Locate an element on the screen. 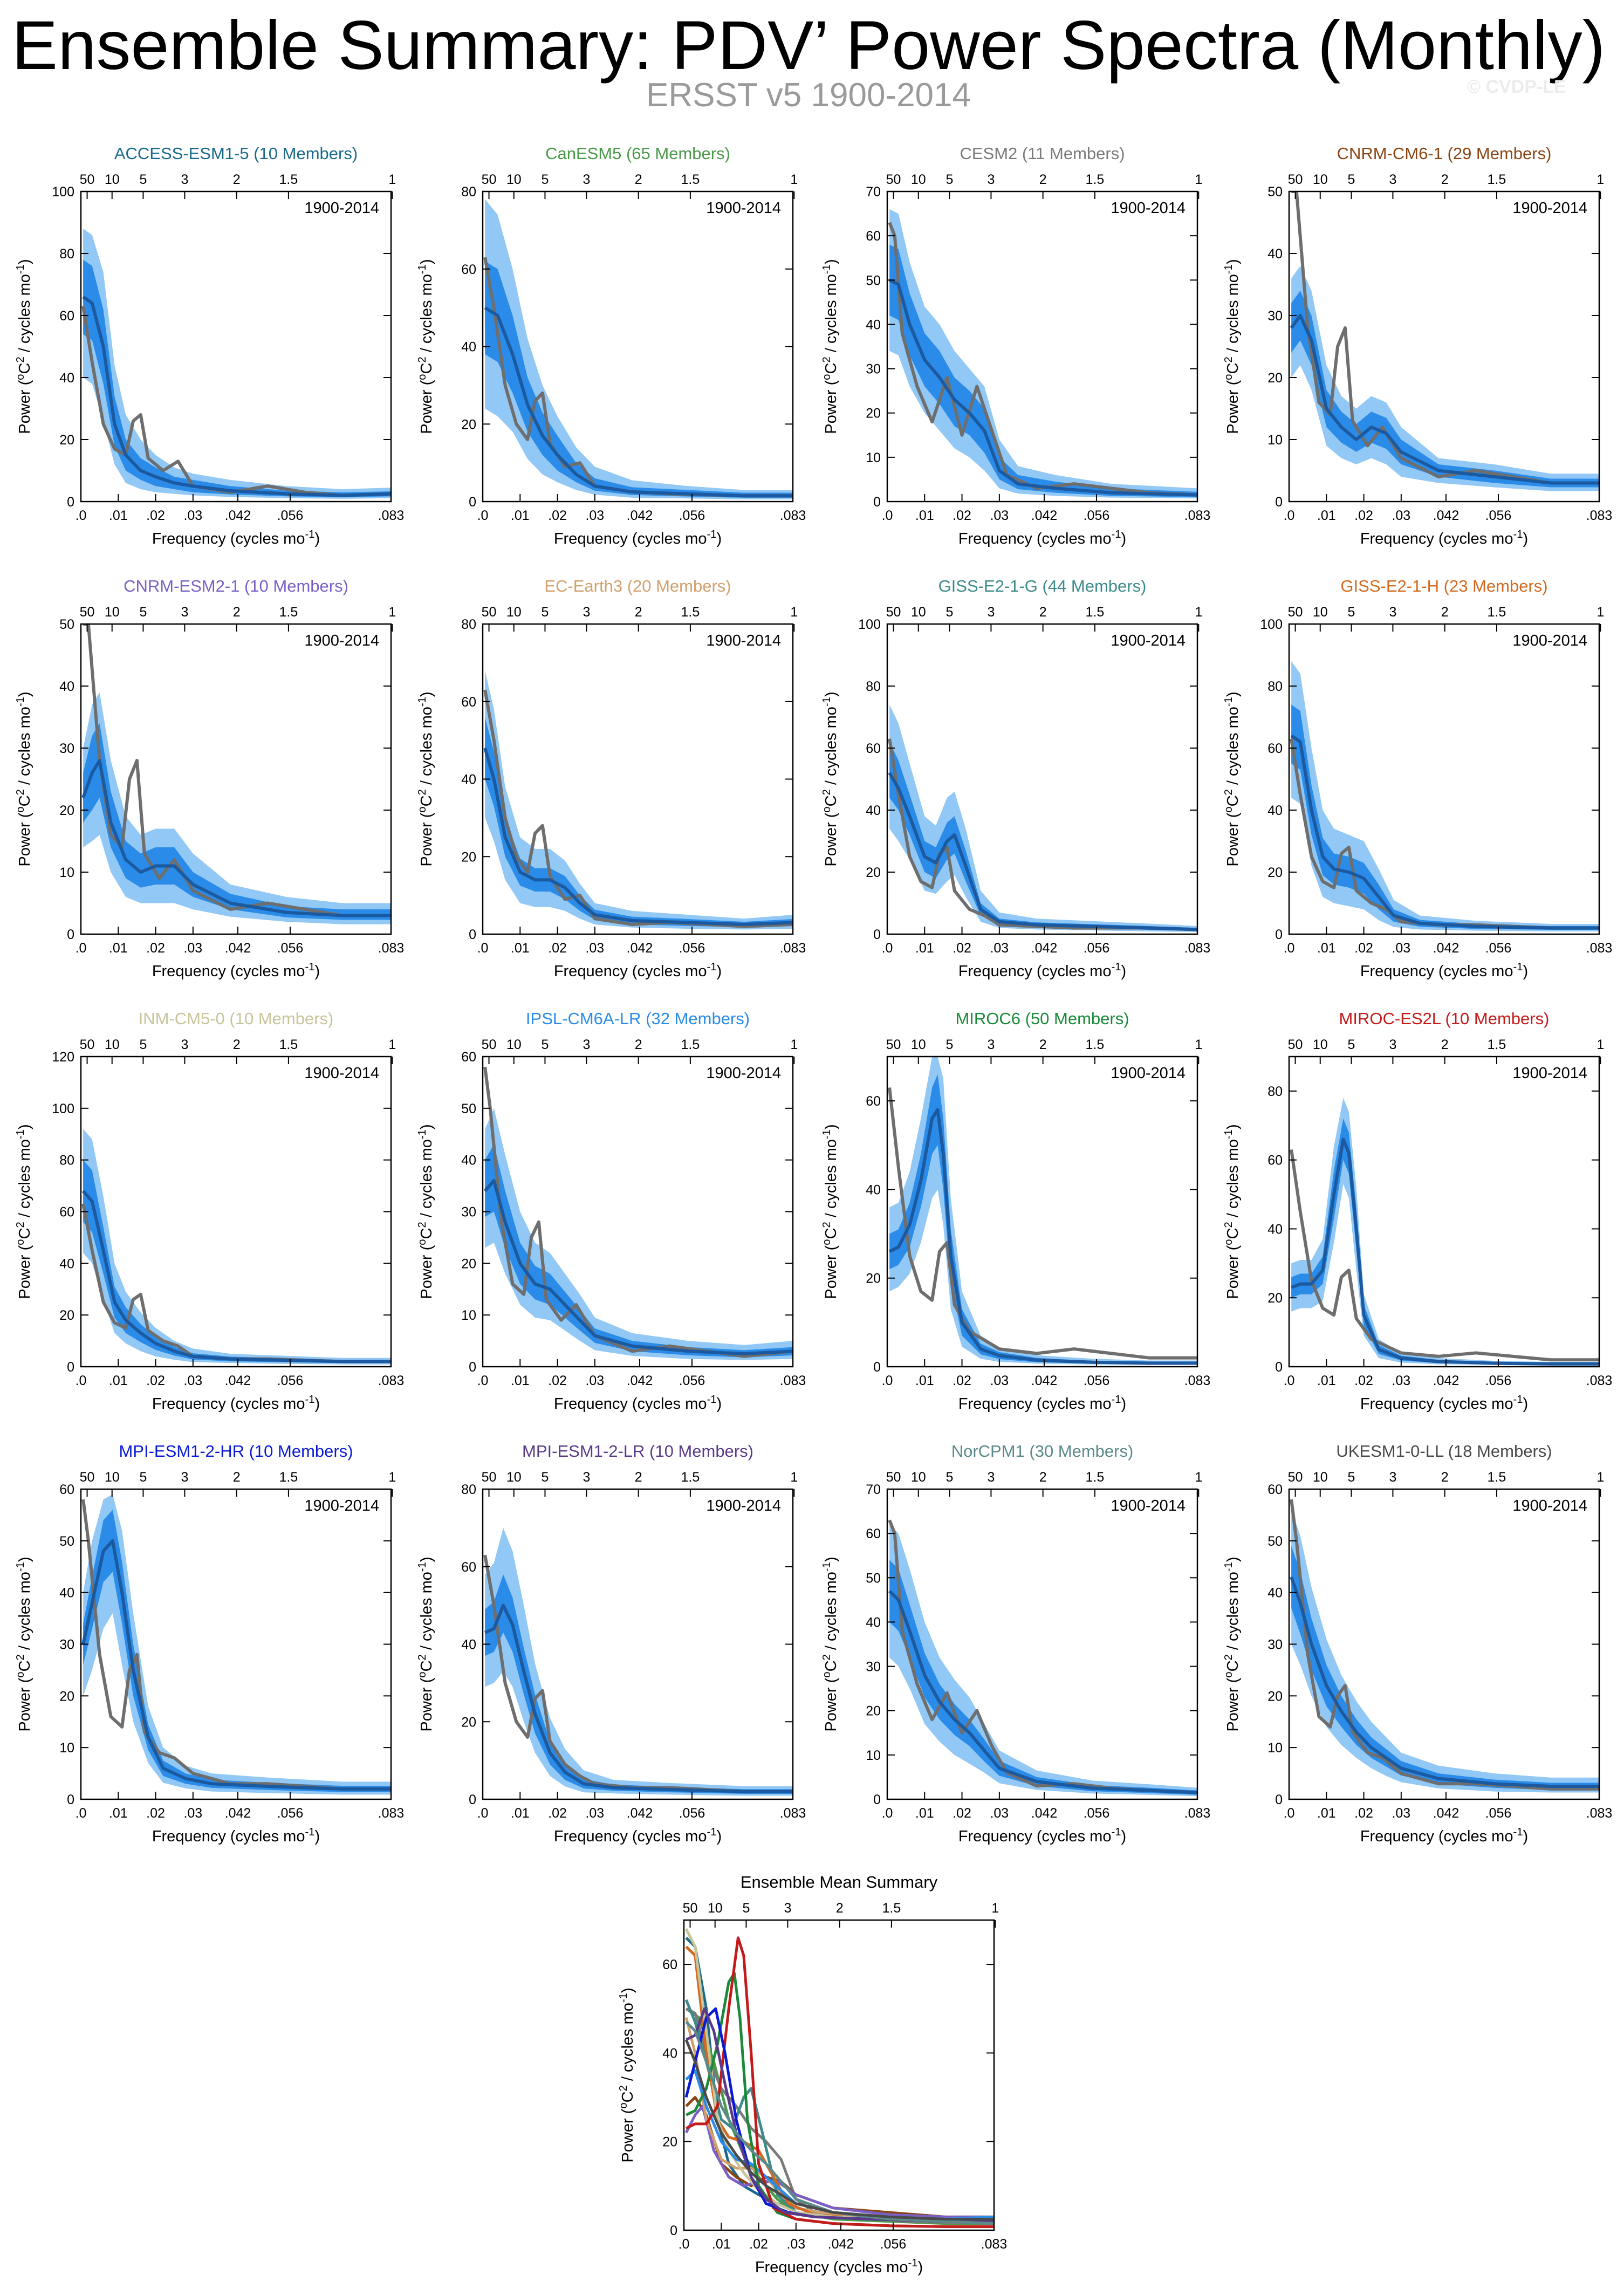 This screenshot has height=2296, width=1617. panel-title: GISS-E2-1-H (23 Members) is located at coordinates (1443, 586).